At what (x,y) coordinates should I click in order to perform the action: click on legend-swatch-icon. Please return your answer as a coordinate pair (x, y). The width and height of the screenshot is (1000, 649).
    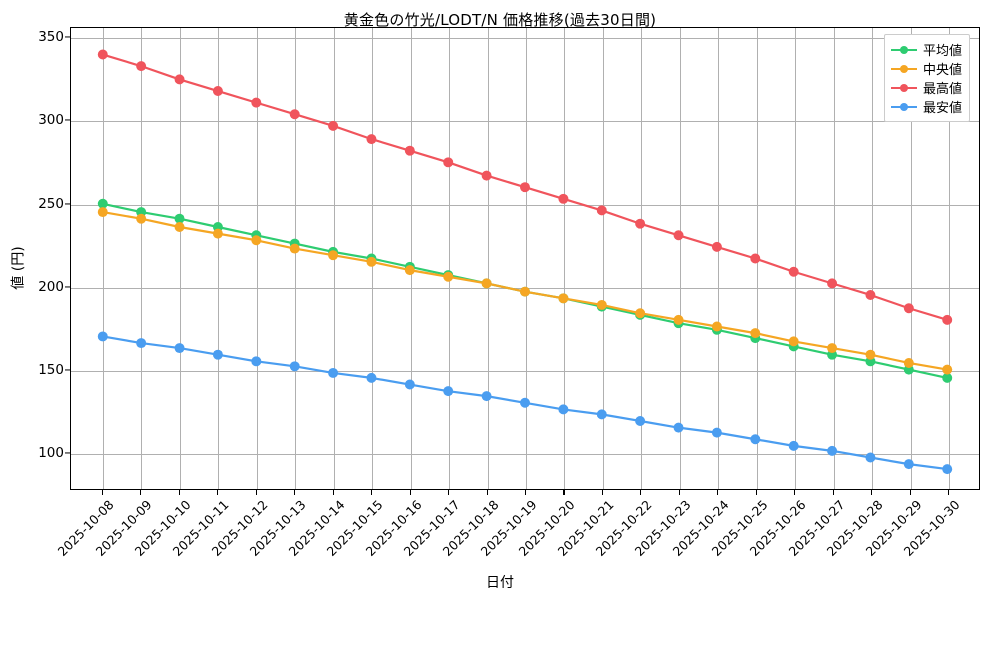
    Looking at the image, I should click on (904, 69).